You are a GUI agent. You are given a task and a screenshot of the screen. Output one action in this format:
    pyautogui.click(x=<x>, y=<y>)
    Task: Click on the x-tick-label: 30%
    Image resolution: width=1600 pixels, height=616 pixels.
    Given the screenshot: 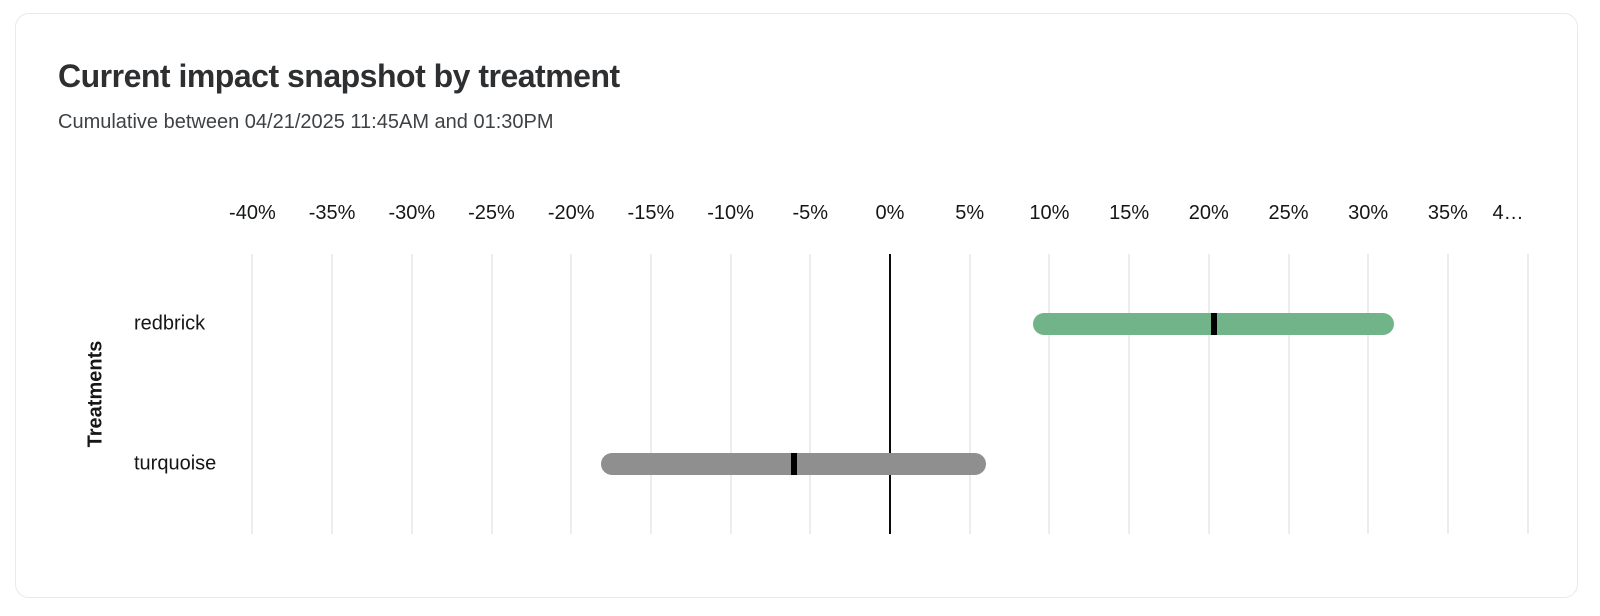 What is the action you would take?
    pyautogui.click(x=1368, y=213)
    